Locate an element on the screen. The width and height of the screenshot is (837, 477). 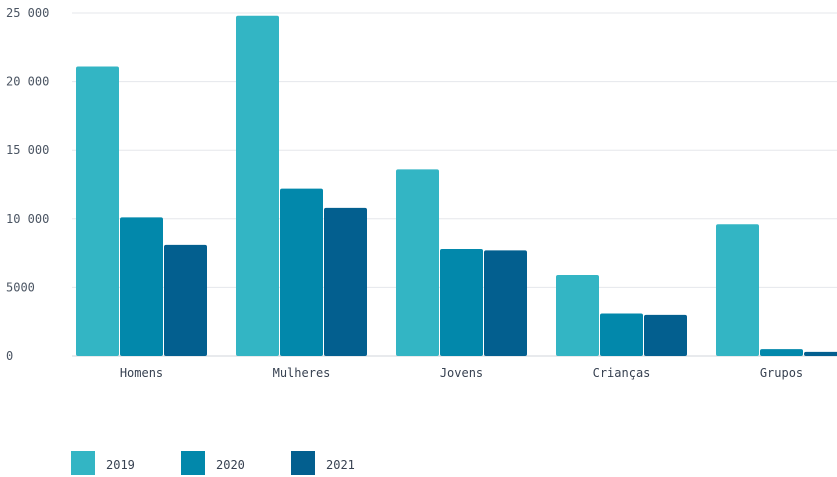
x-category-label: Mulheres is located at coordinates (302, 373).